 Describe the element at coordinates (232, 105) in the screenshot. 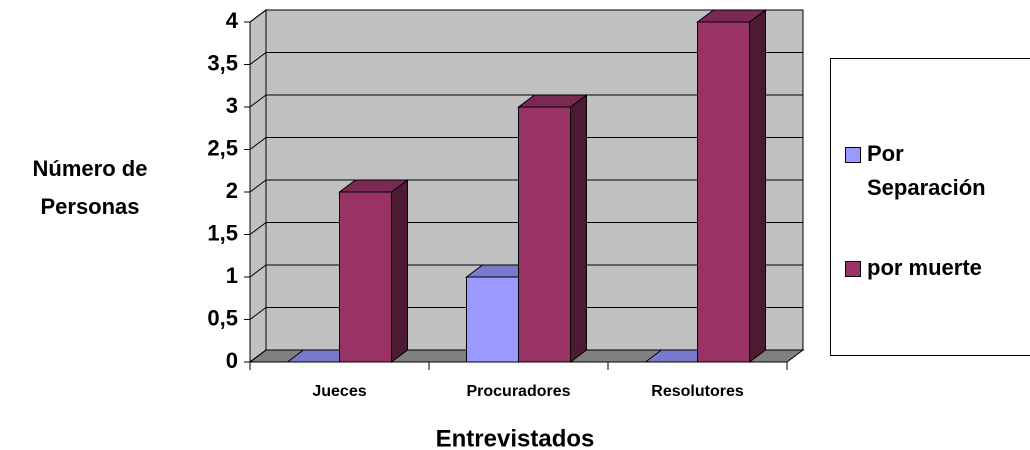

I see `y-tick-label: 3` at that location.